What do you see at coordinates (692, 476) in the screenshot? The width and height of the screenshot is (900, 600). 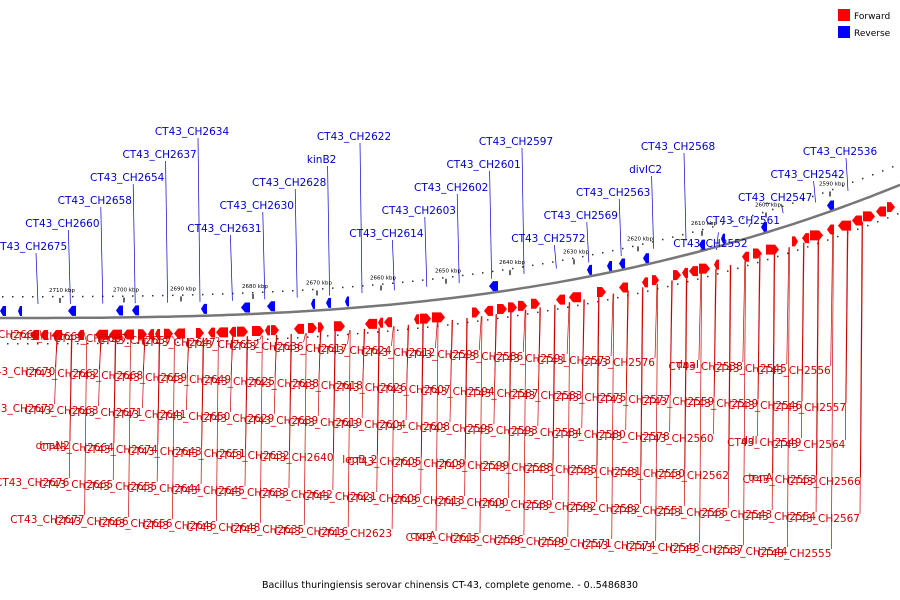 I see `gene-label-ct43-ch2562: CT43_CH2562` at bounding box center [692, 476].